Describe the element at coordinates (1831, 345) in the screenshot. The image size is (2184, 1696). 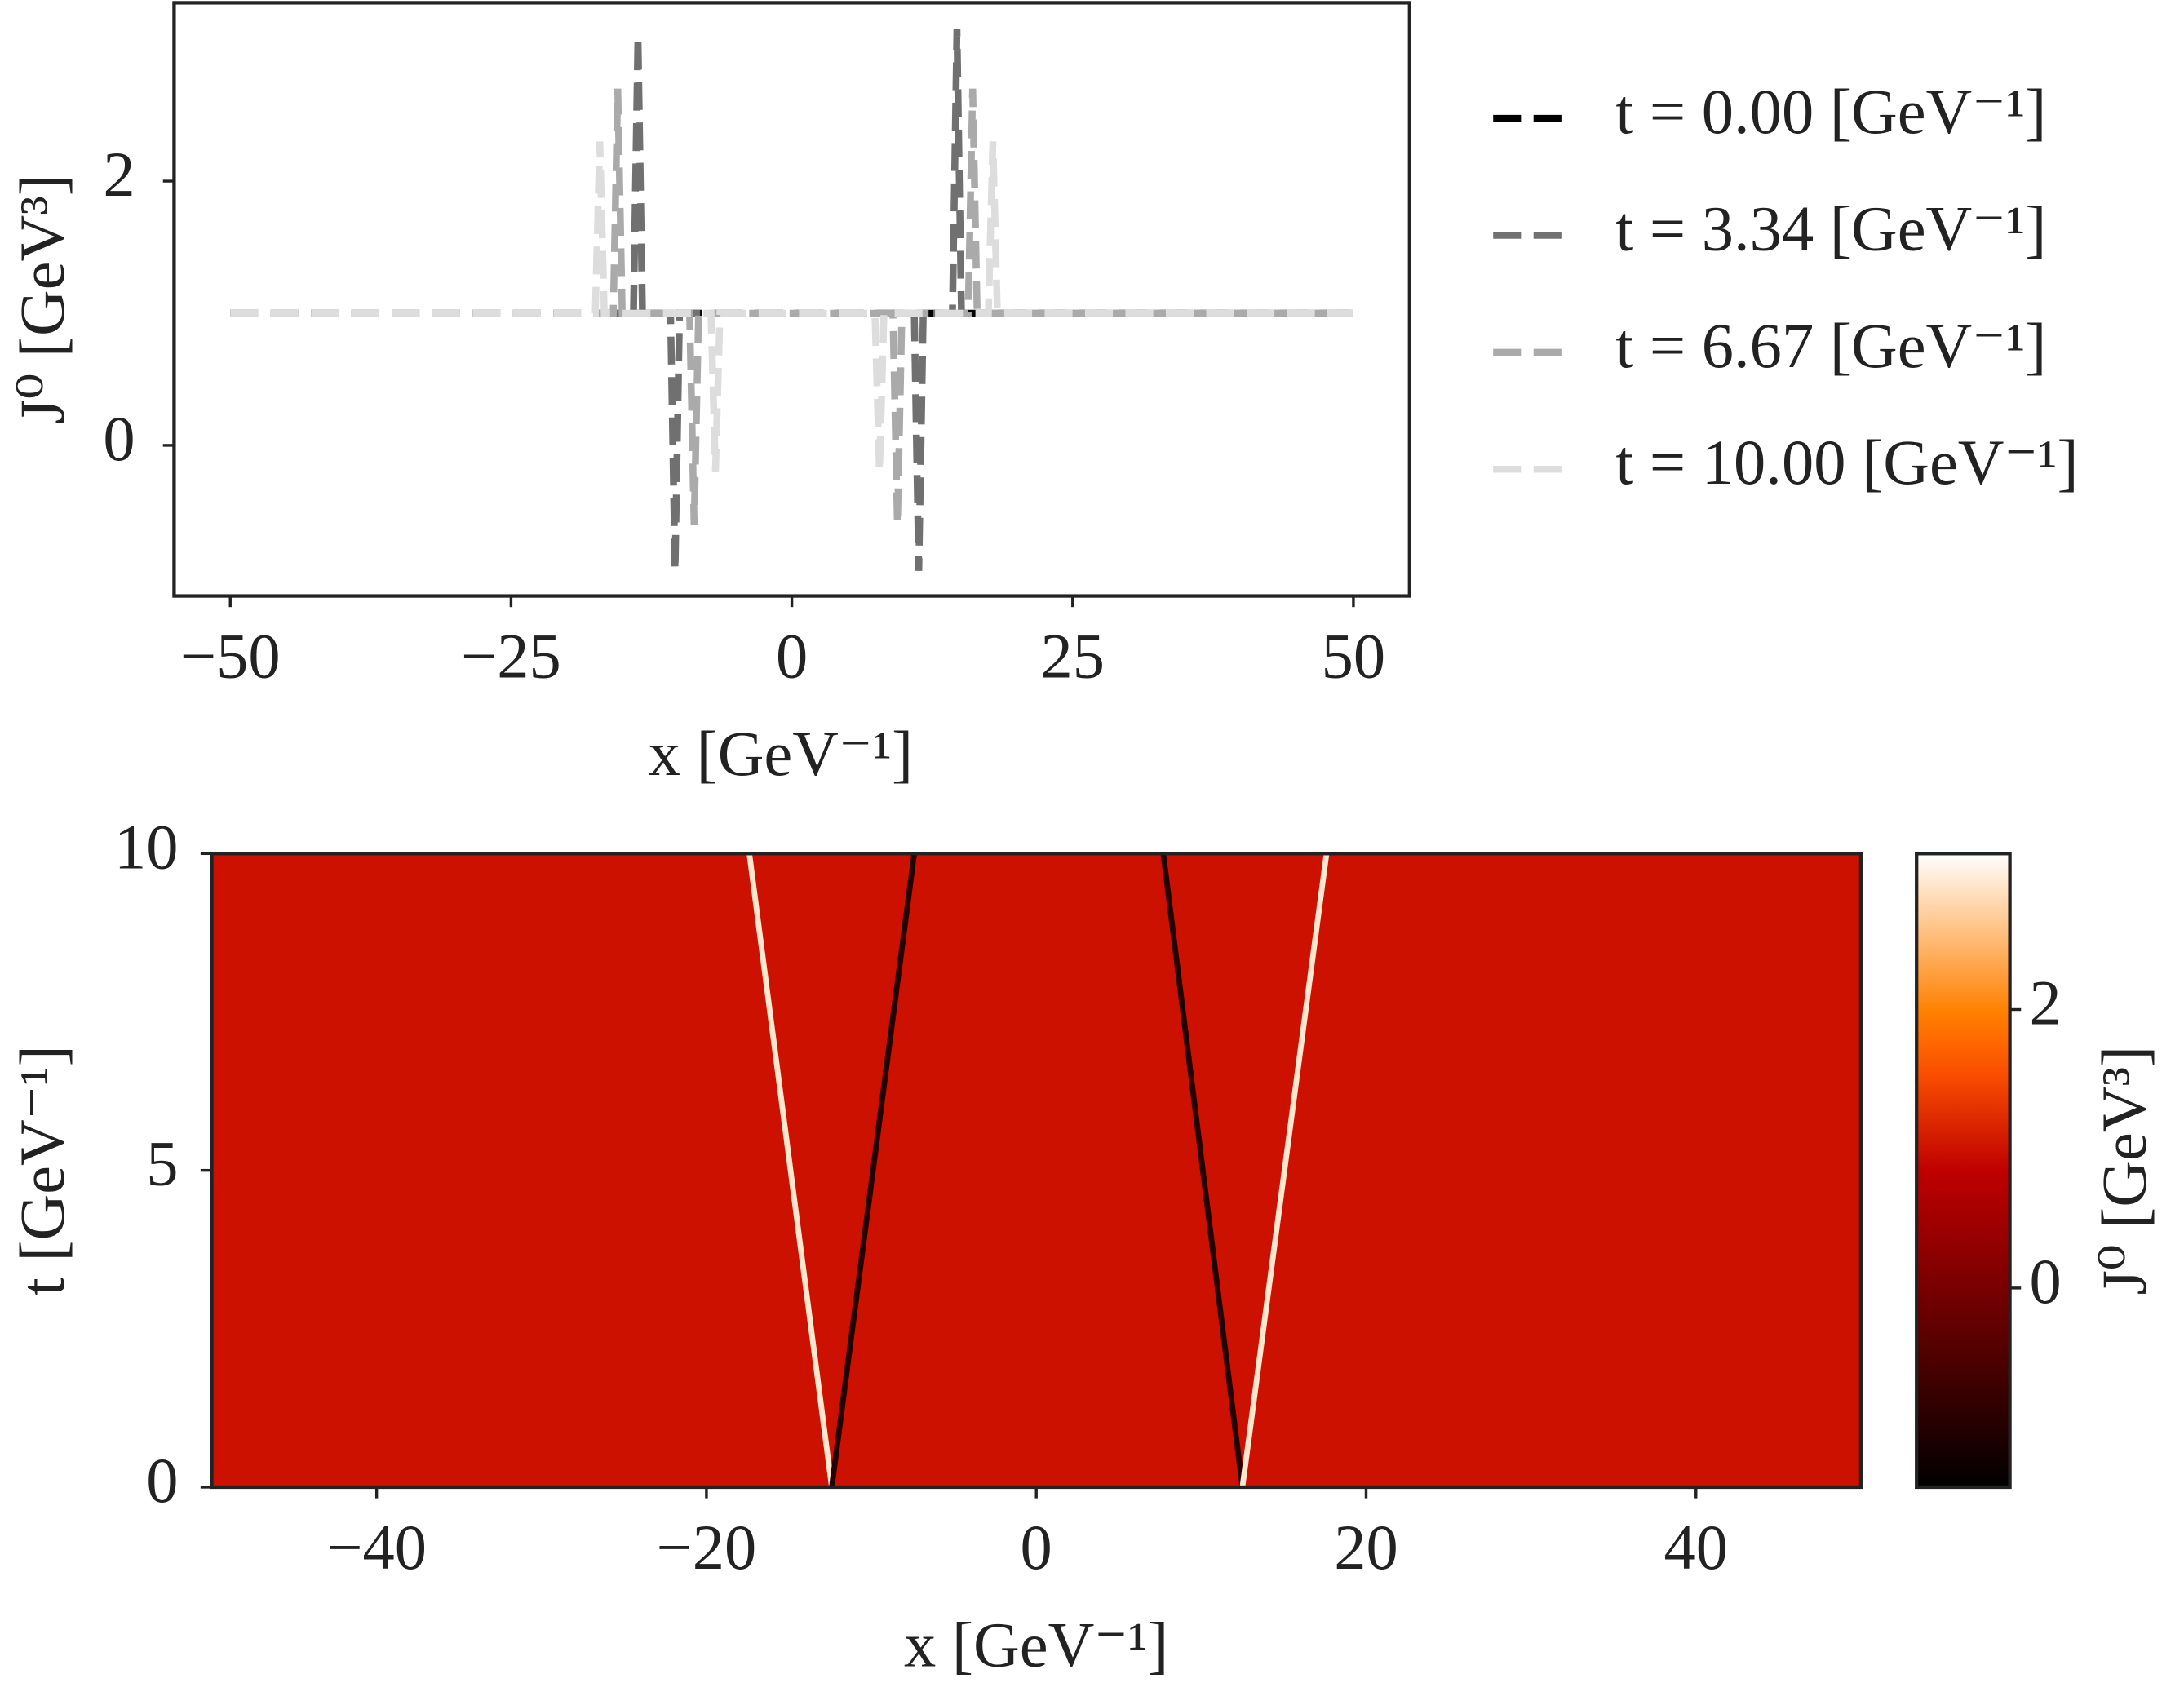
I see `legend-label: t = 6.67 [GeV⁻¹]` at that location.